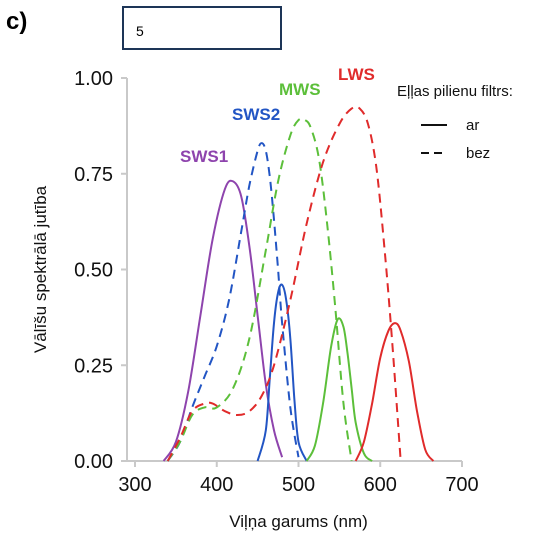  Describe the element at coordinates (472, 125) in the screenshot. I see `legend-label-solid: ar` at that location.